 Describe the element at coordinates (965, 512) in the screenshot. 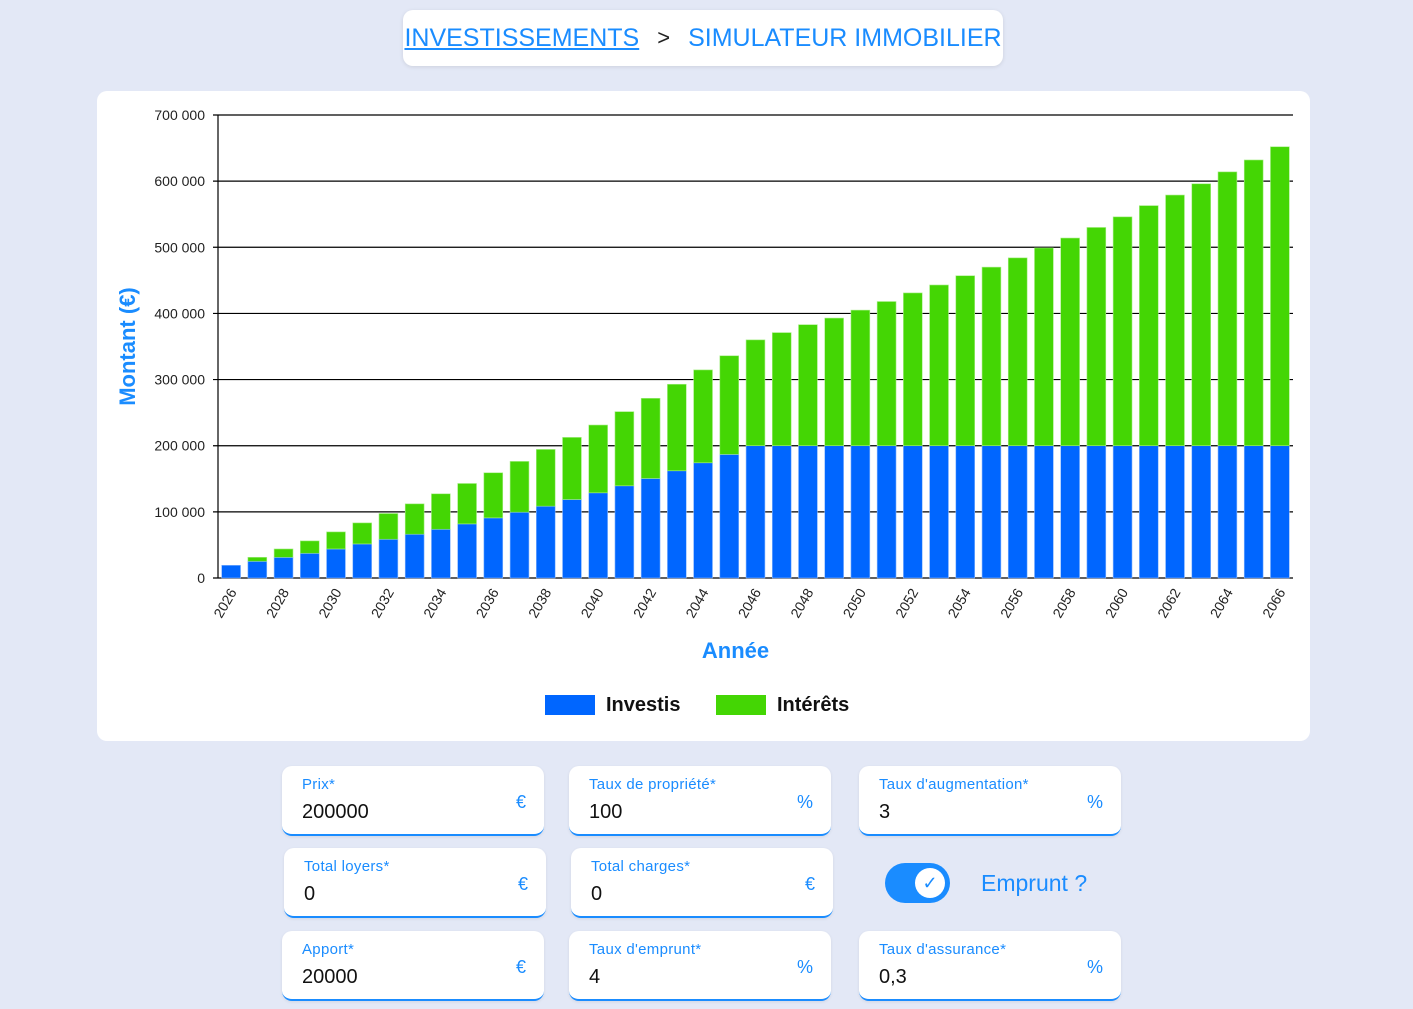

I see `bar-investis-2054` at that location.